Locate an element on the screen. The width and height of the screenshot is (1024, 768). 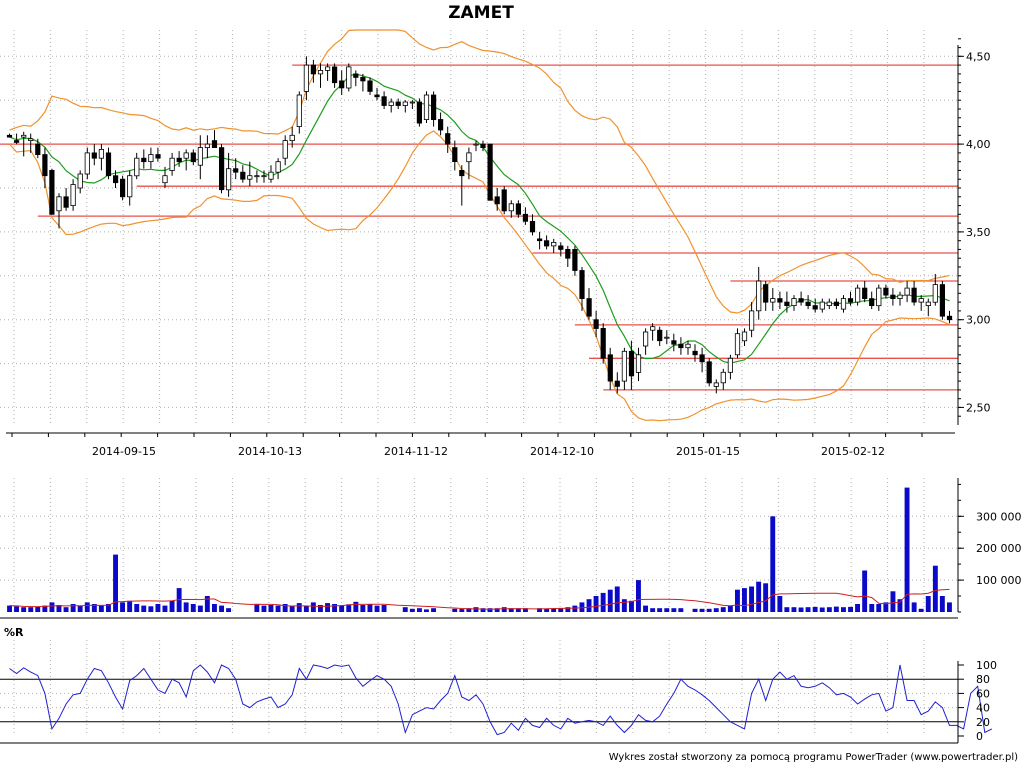
chart-title: ZAMET is located at coordinates (481, 13).